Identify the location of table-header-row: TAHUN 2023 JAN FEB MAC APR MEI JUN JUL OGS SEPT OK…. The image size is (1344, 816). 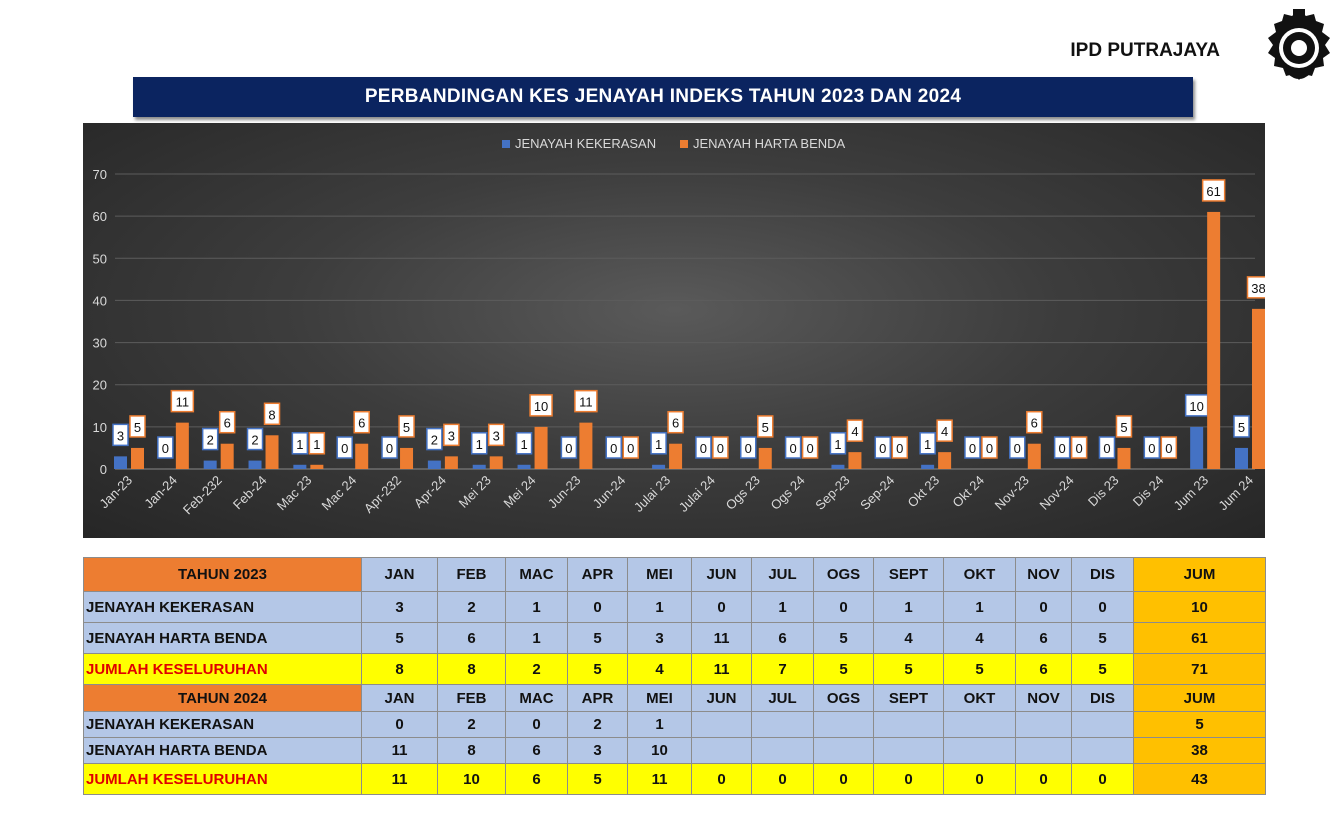
(674, 574).